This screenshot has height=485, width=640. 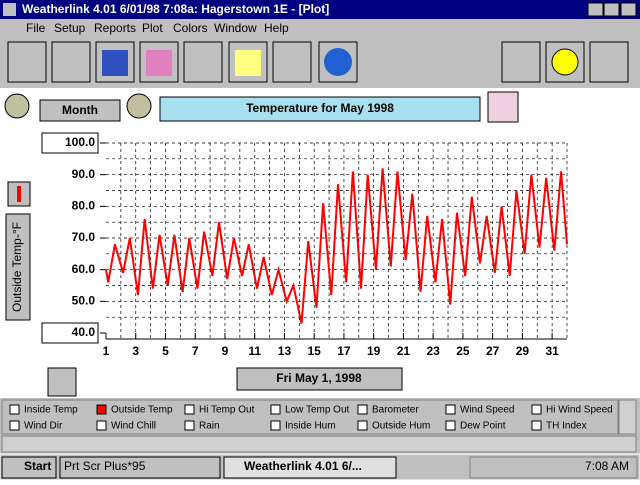 What do you see at coordinates (190, 28) in the screenshot?
I see `menu-item: Colors` at bounding box center [190, 28].